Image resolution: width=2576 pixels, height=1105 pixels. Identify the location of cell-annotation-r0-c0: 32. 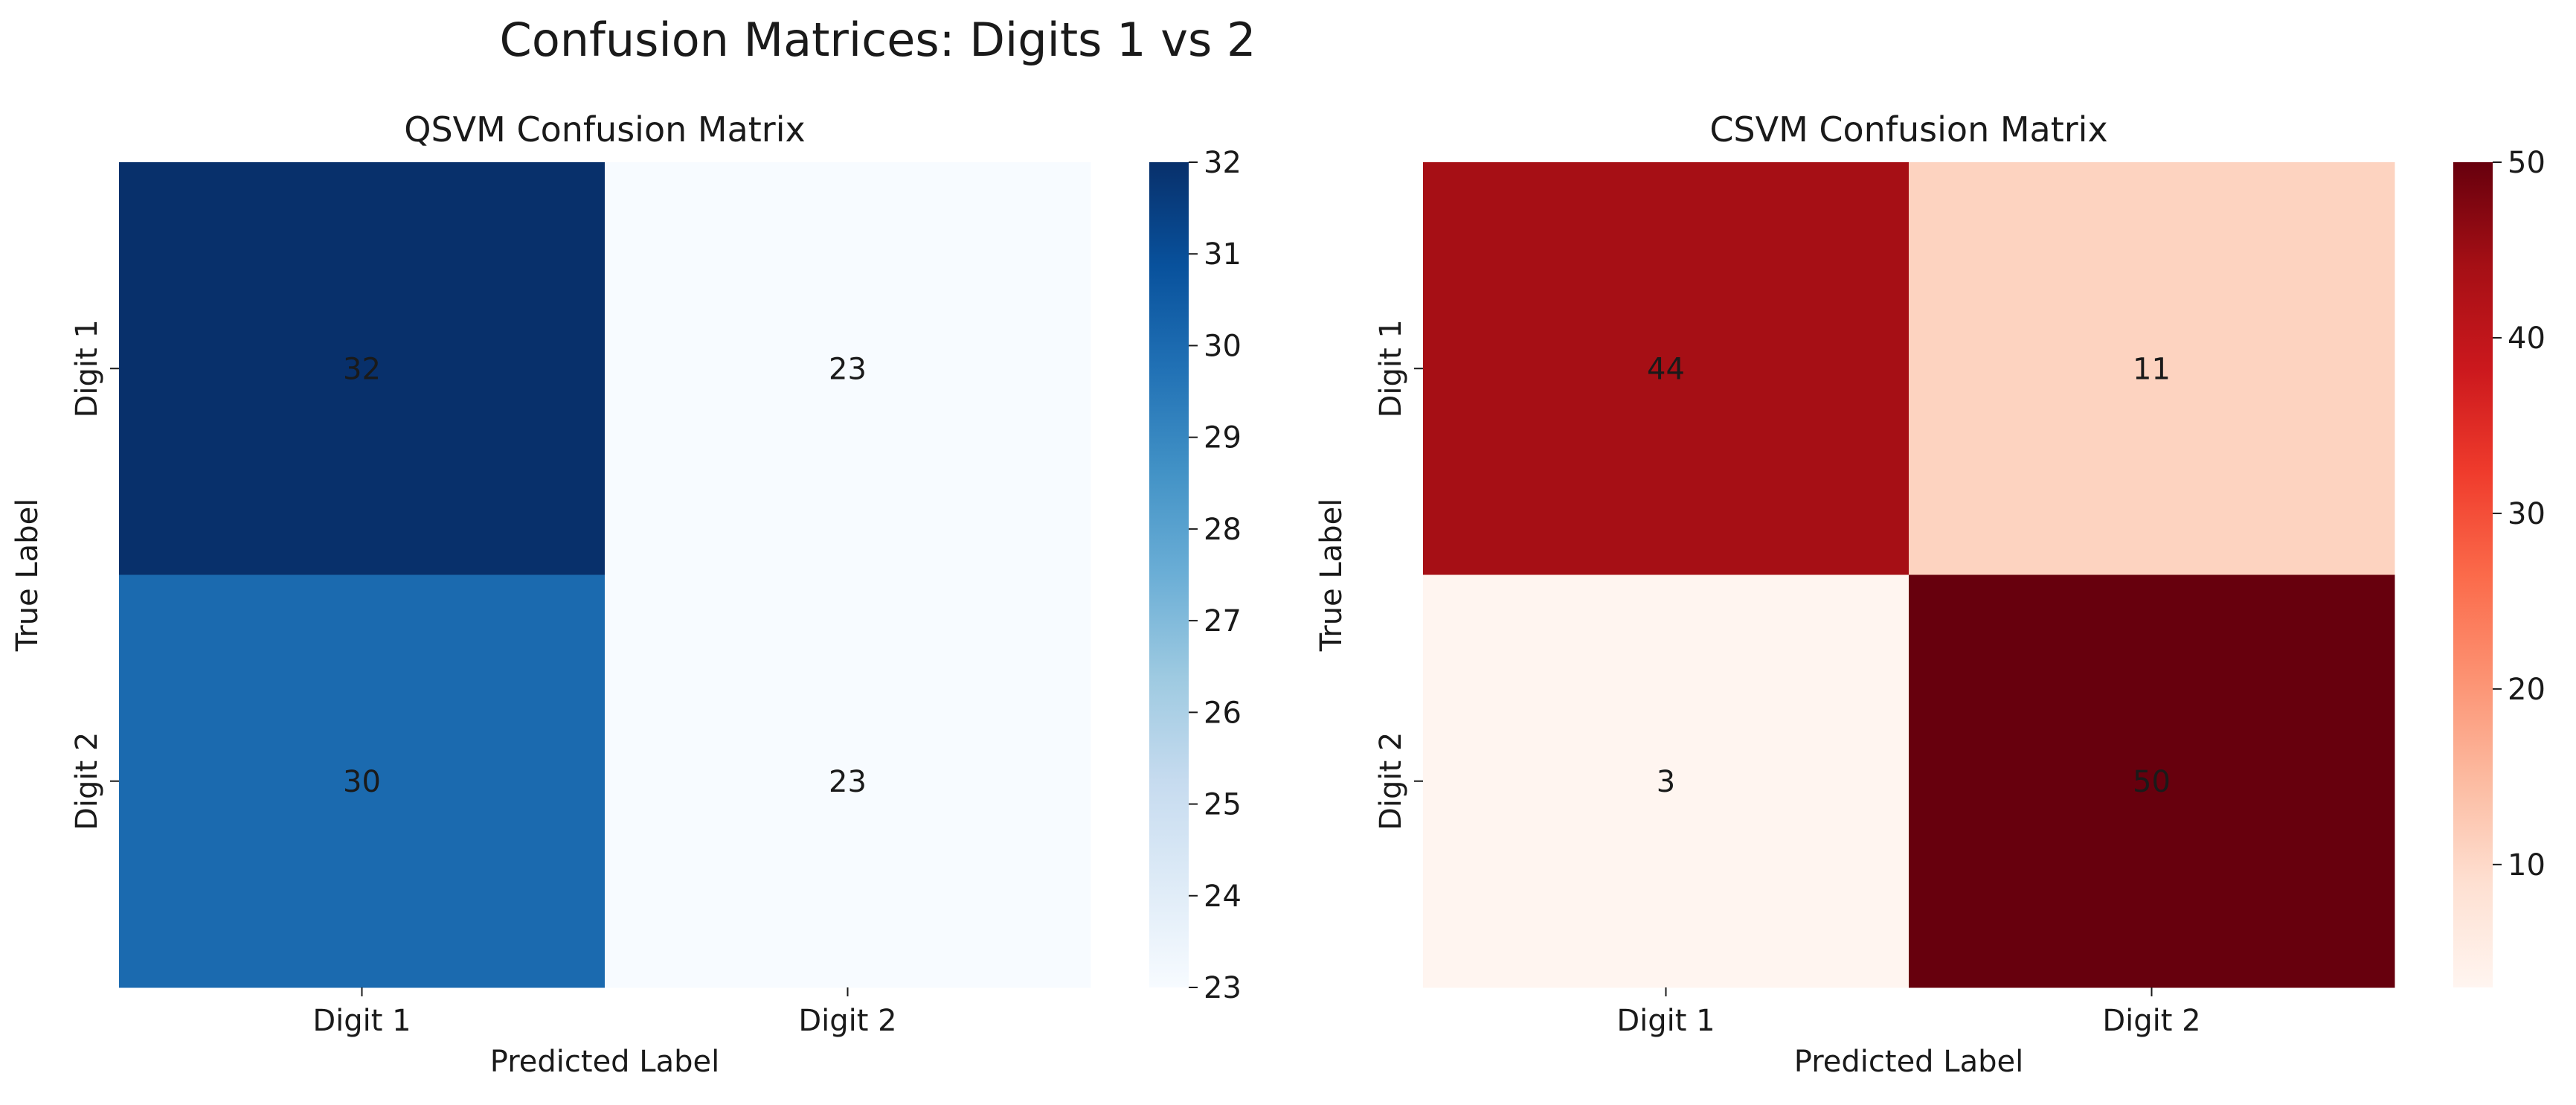
(362, 369).